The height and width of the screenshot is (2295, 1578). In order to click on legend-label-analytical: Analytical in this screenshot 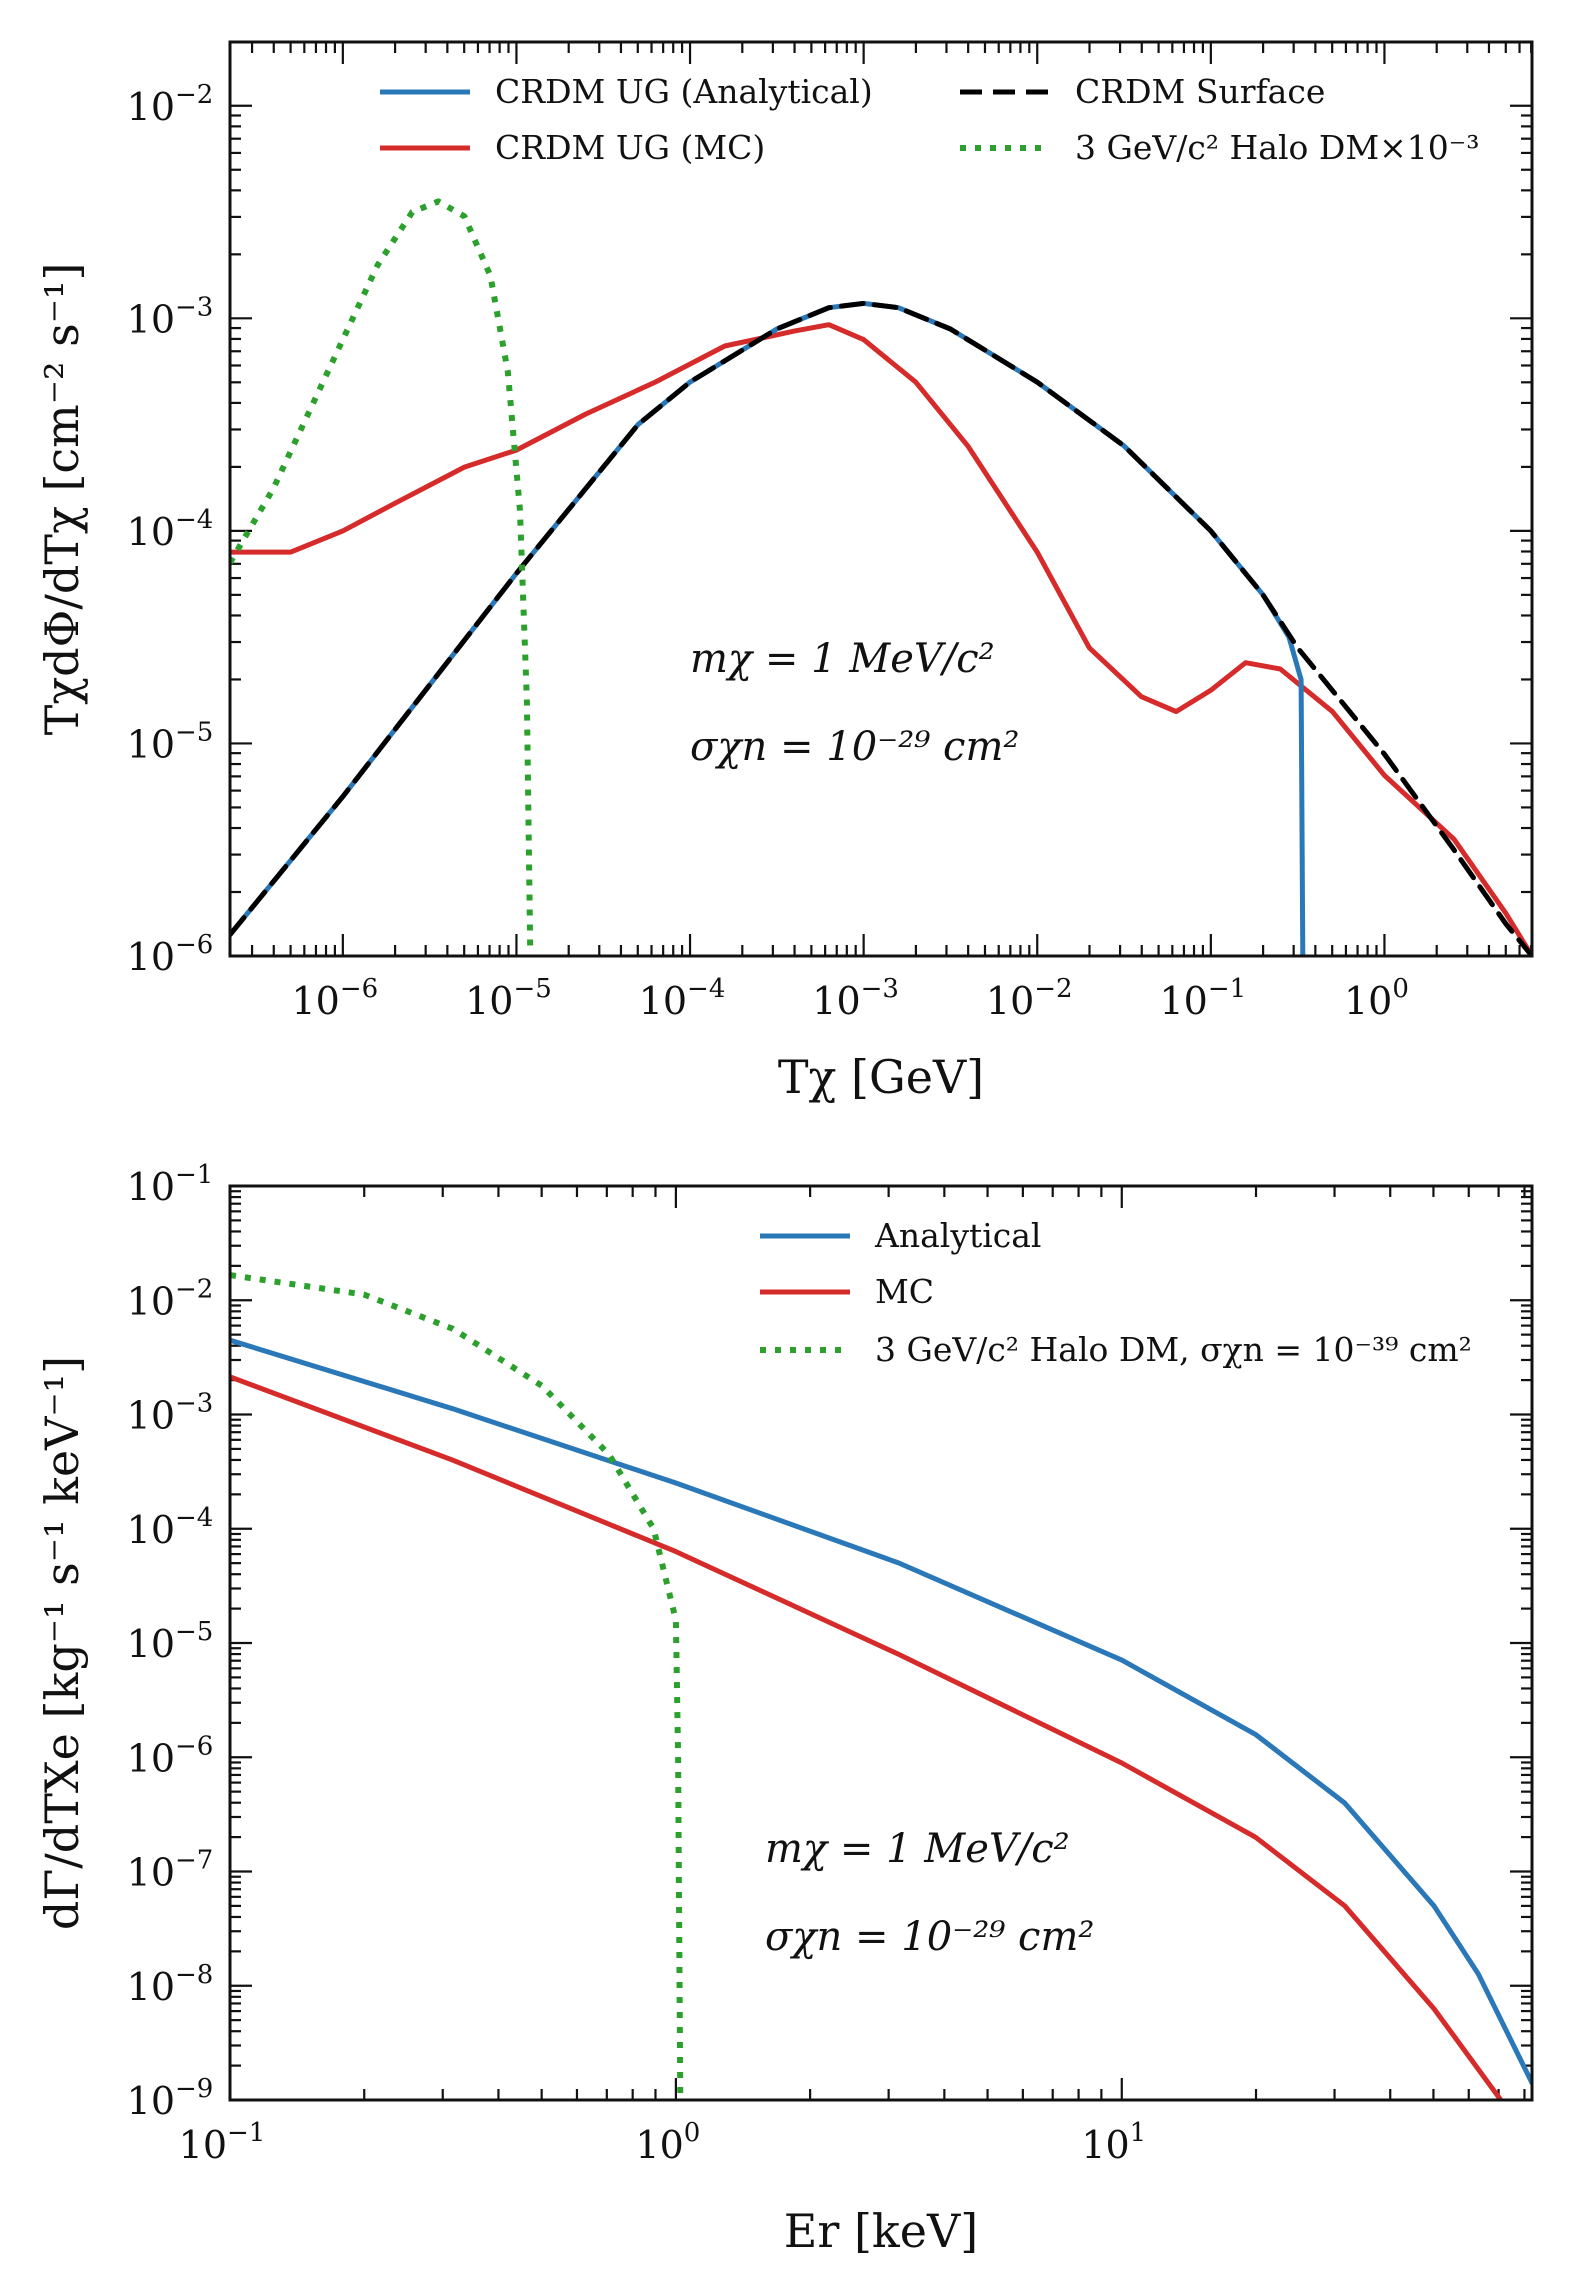, I will do `click(957, 1235)`.